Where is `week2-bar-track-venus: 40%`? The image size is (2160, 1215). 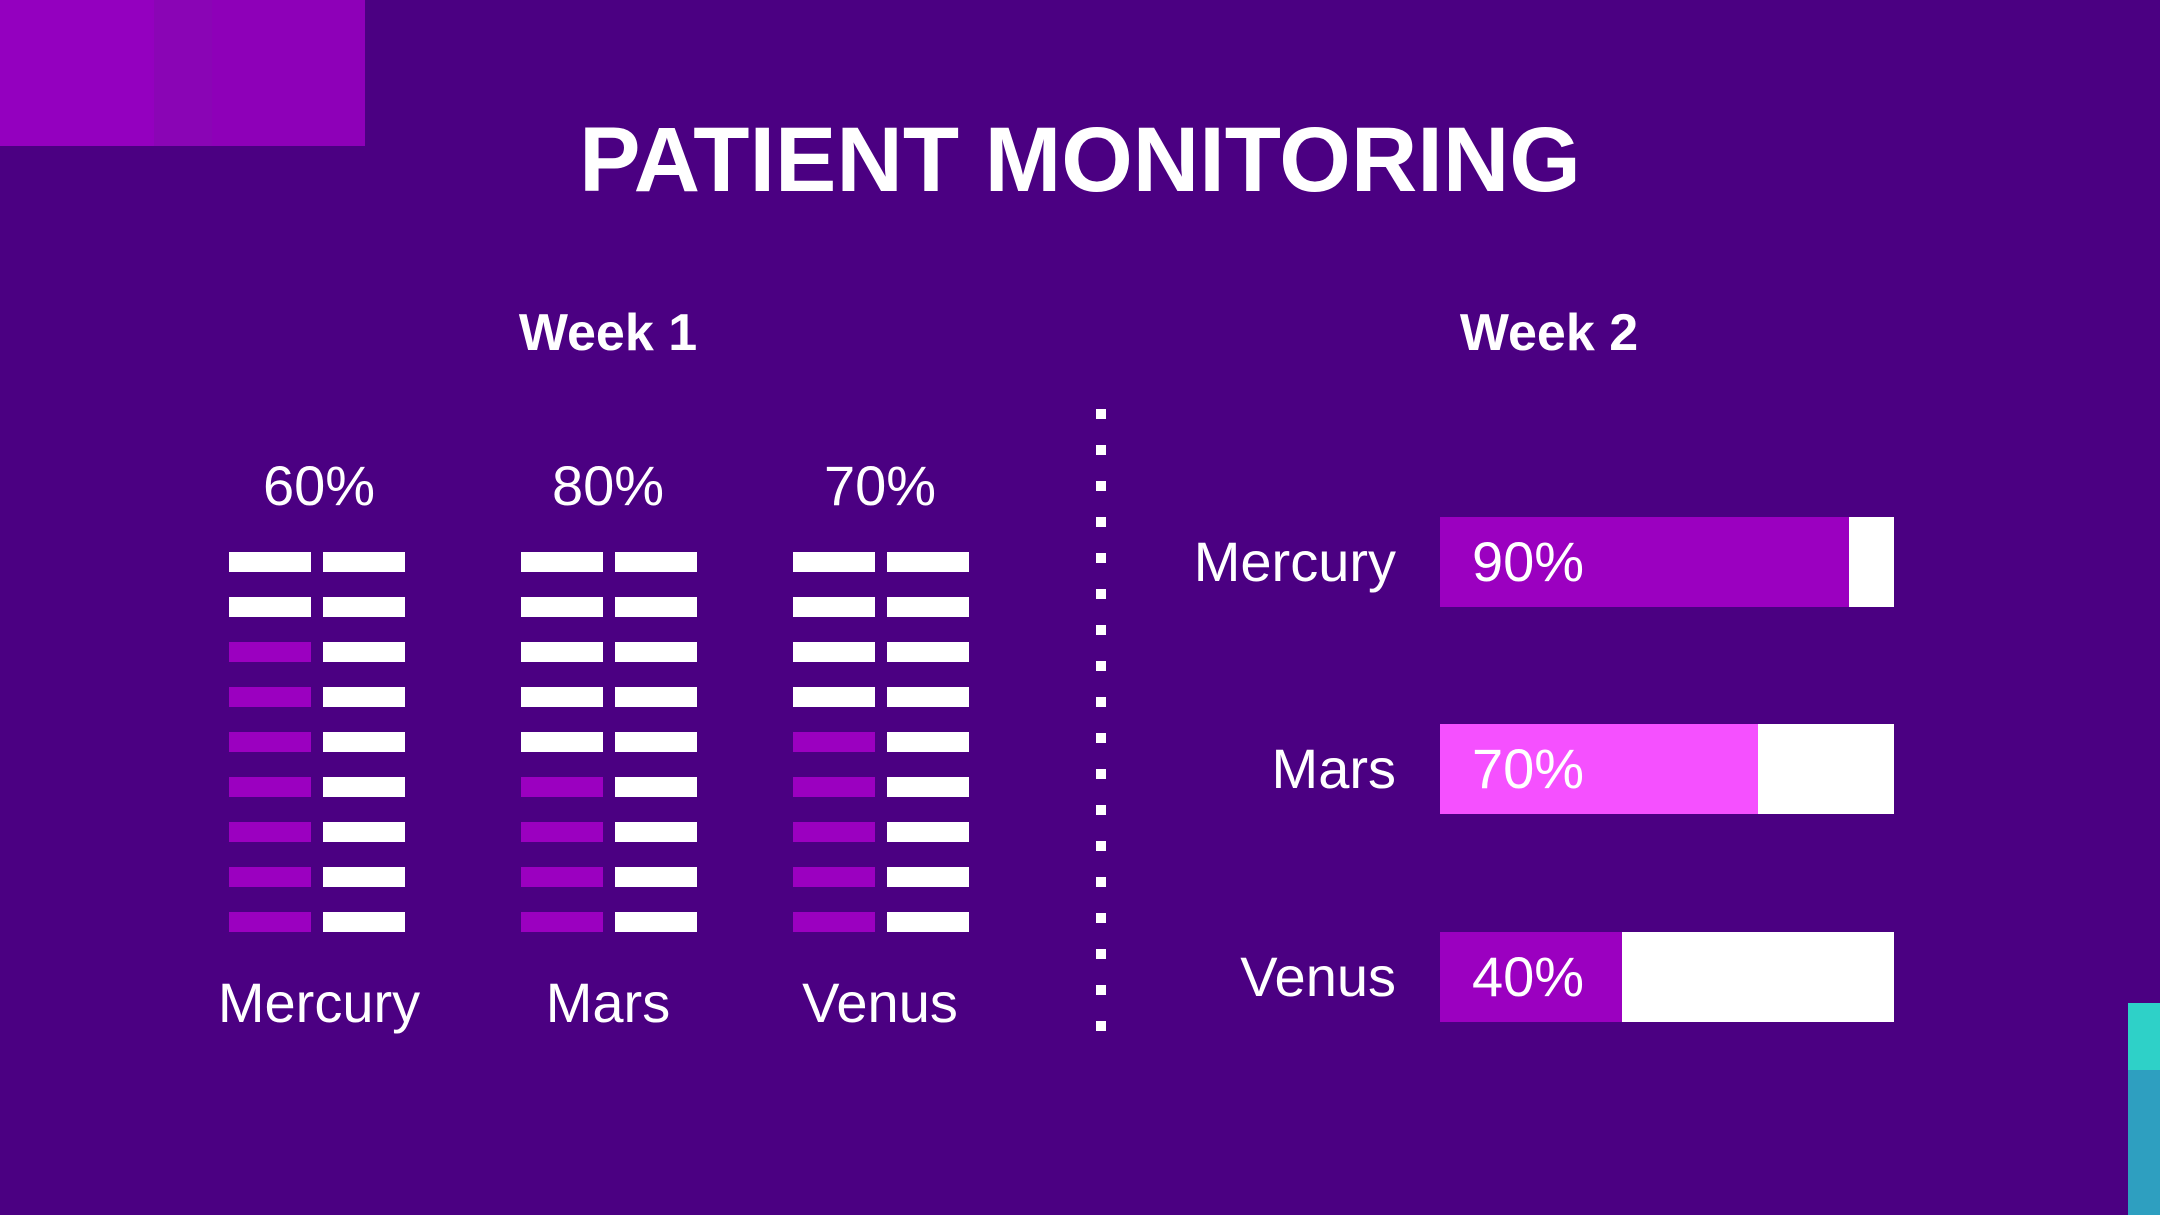
week2-bar-track-venus: 40% is located at coordinates (1667, 977).